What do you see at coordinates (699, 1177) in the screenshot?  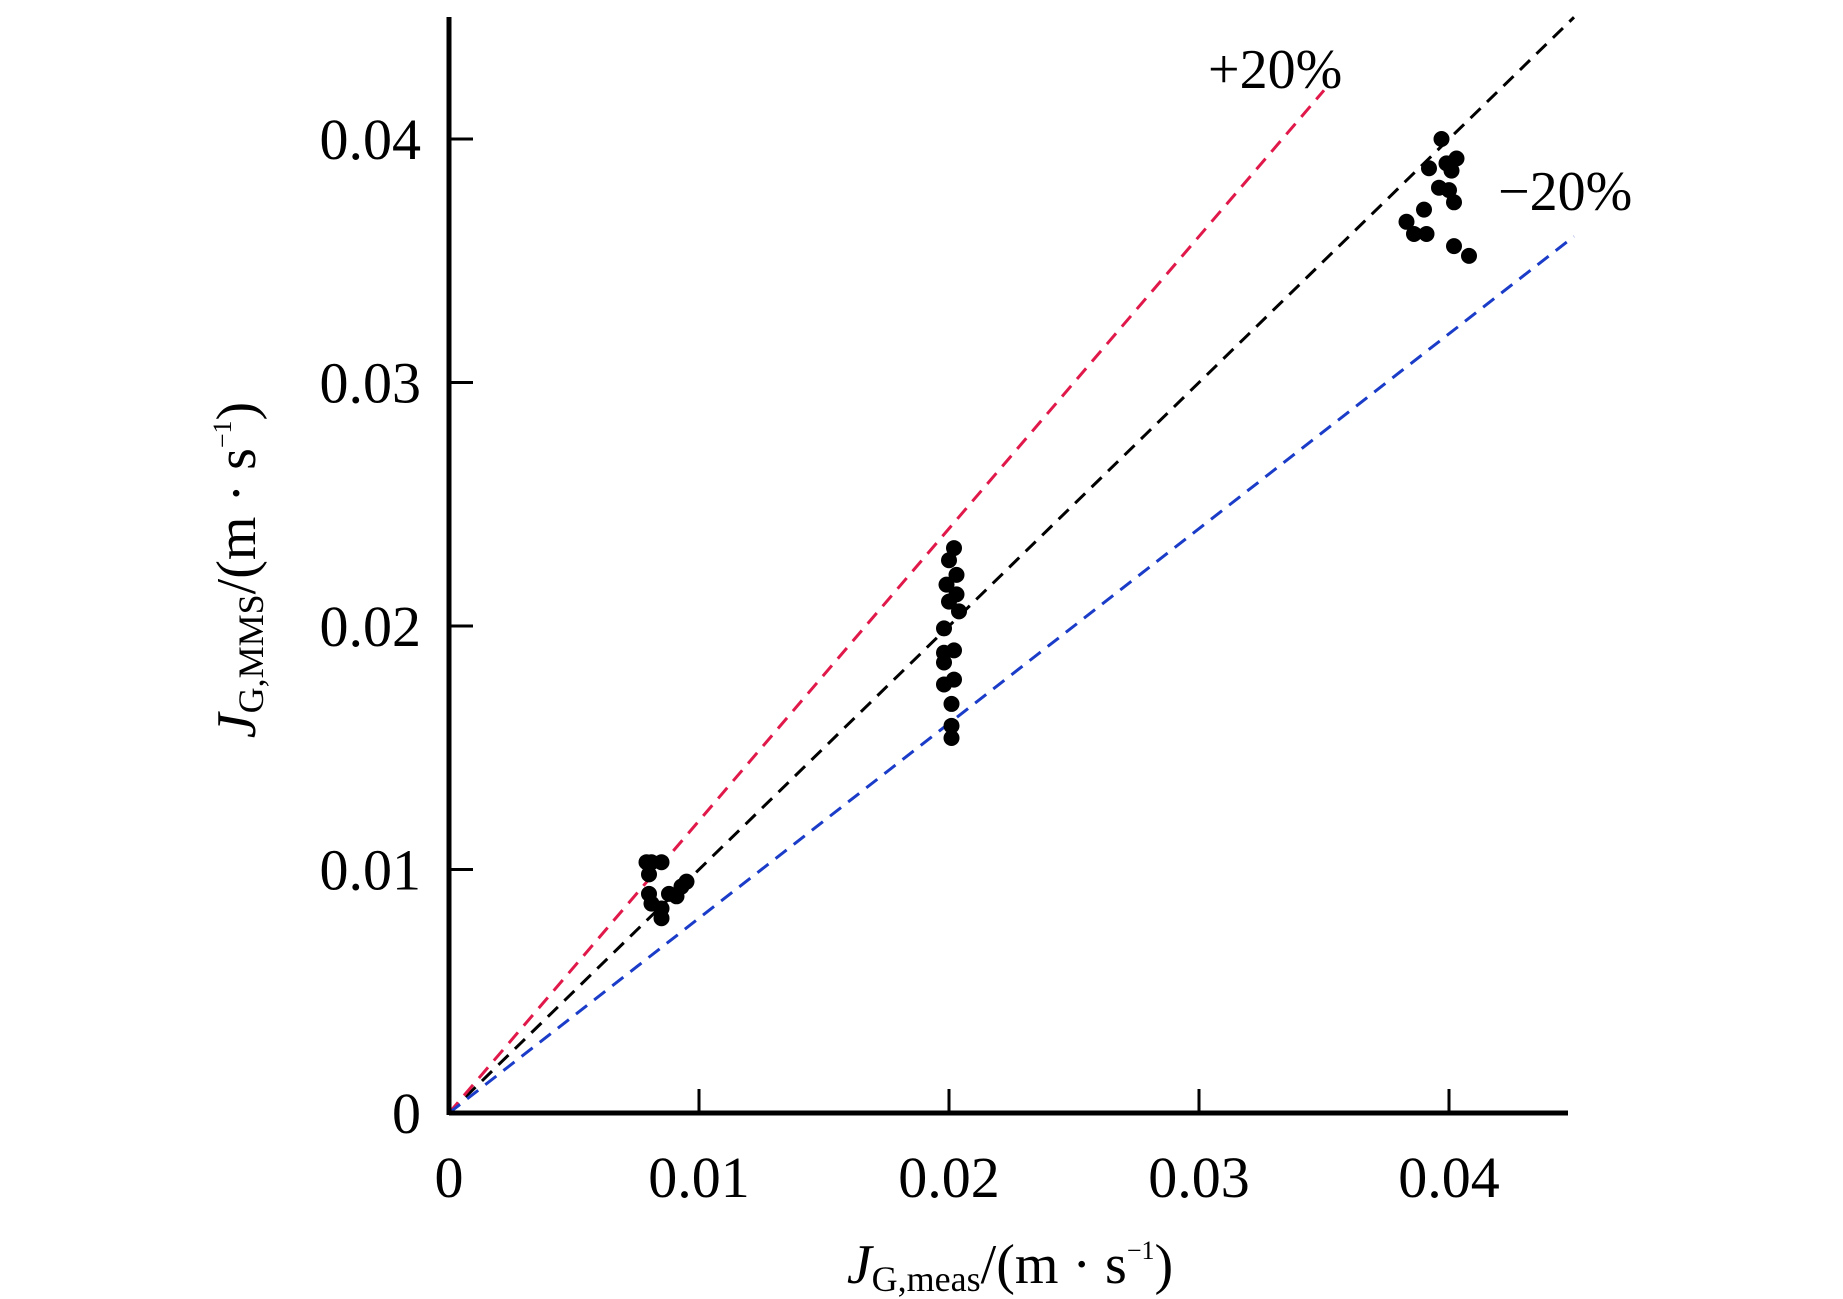 I see `x-tick-label: 0.01` at bounding box center [699, 1177].